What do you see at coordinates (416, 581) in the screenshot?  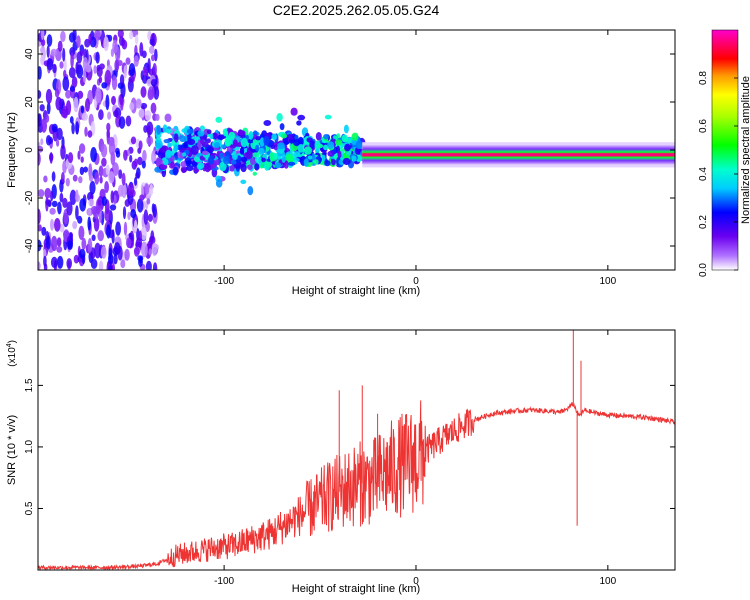 I see `x-tick-label: 0` at bounding box center [416, 581].